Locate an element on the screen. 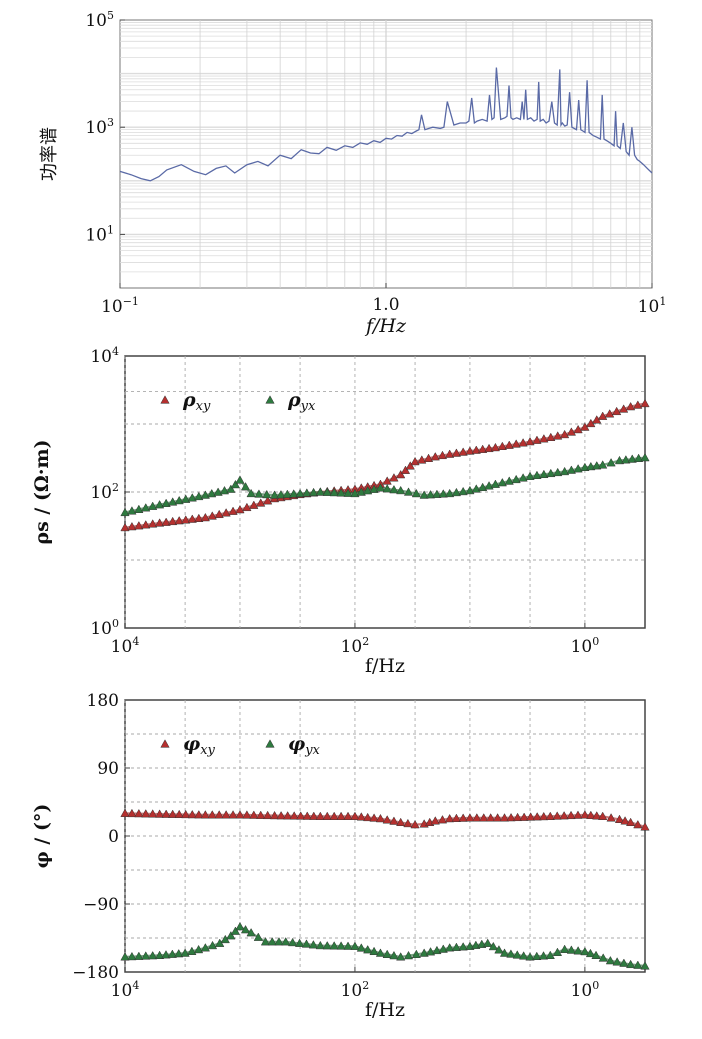 This screenshot has width=702, height=1039. legend-entry: ρxy is located at coordinates (185, 401).